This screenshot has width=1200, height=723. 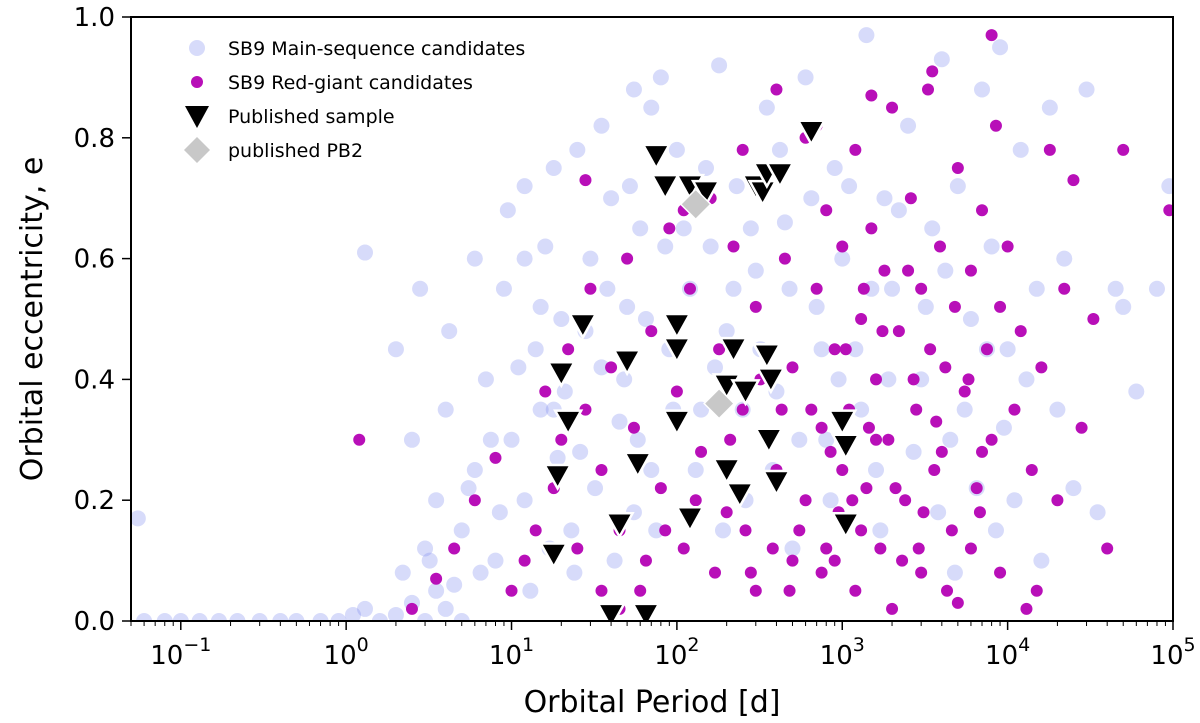 What do you see at coordinates (94, 139) in the screenshot?
I see `y-tick-label: 0.8` at bounding box center [94, 139].